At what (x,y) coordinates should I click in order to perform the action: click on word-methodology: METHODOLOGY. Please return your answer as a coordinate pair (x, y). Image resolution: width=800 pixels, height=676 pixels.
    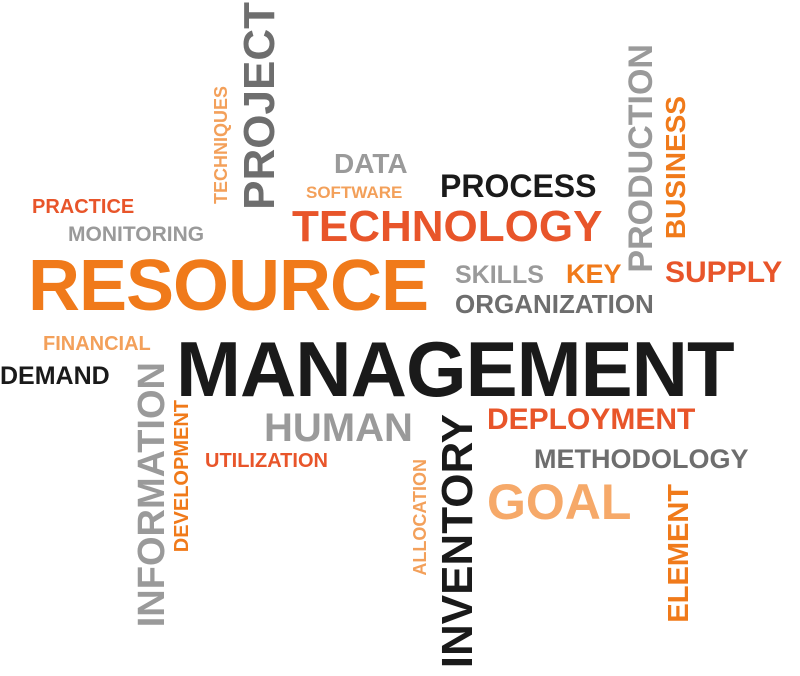
    Looking at the image, I should click on (641, 459).